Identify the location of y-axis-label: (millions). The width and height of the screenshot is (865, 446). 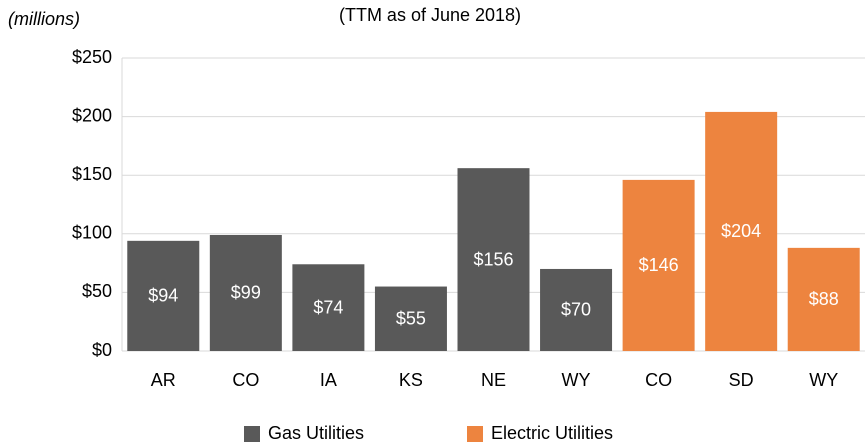
(44, 19).